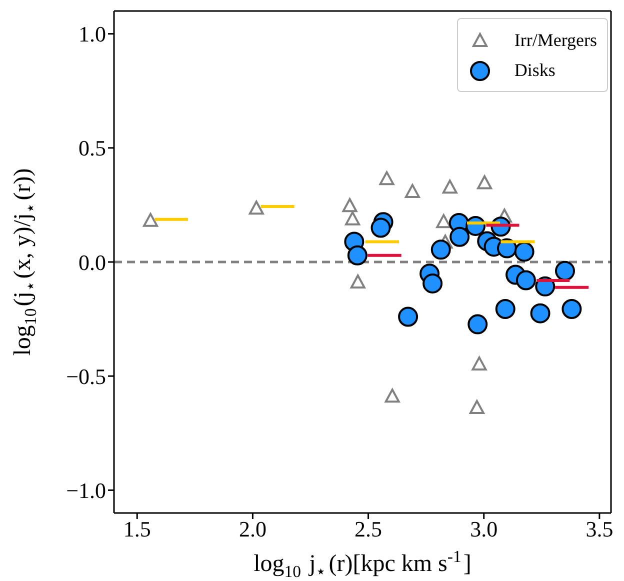  I want to click on y-tick-label: 0.5, so click(92, 148).